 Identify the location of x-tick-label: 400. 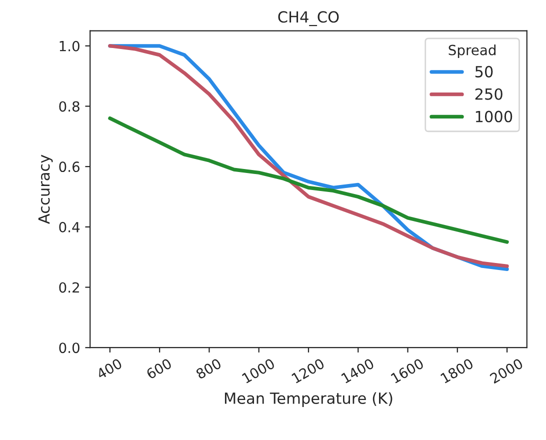
(109, 369).